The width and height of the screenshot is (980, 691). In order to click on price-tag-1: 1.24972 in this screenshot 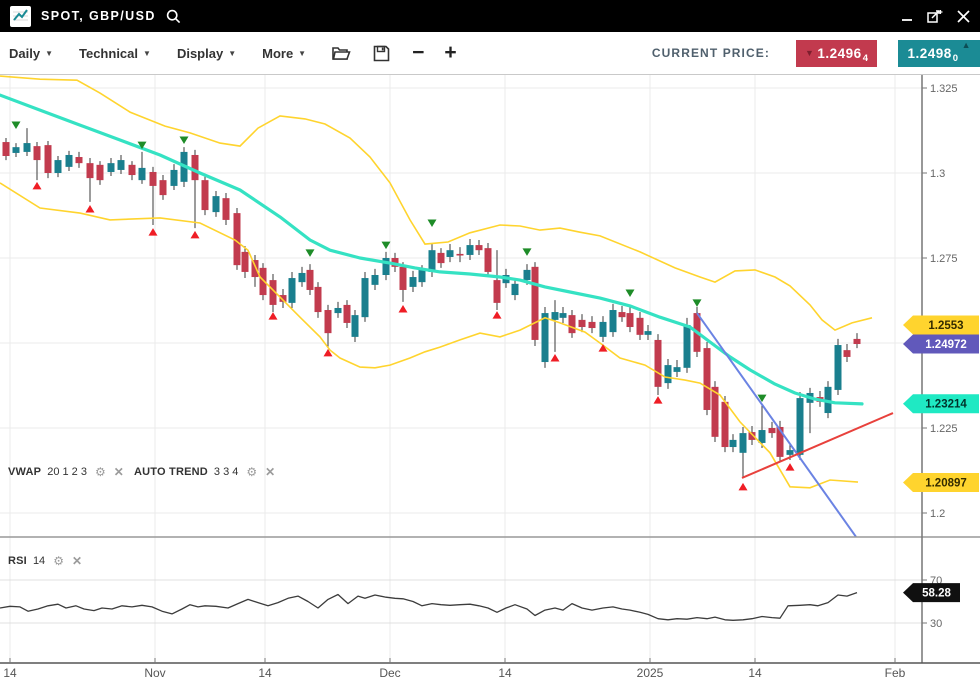, I will do `click(941, 344)`.